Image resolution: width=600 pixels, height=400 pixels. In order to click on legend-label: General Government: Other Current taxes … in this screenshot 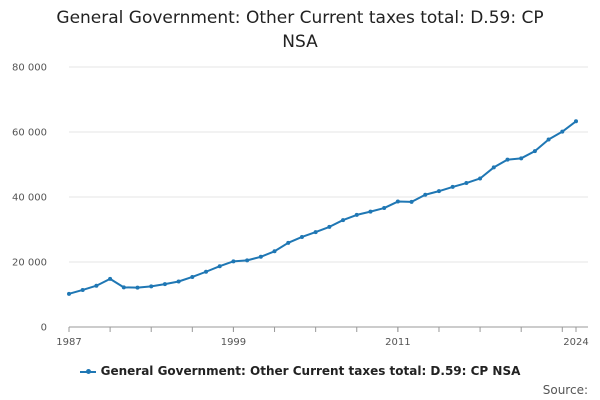, I will do `click(310, 371)`.